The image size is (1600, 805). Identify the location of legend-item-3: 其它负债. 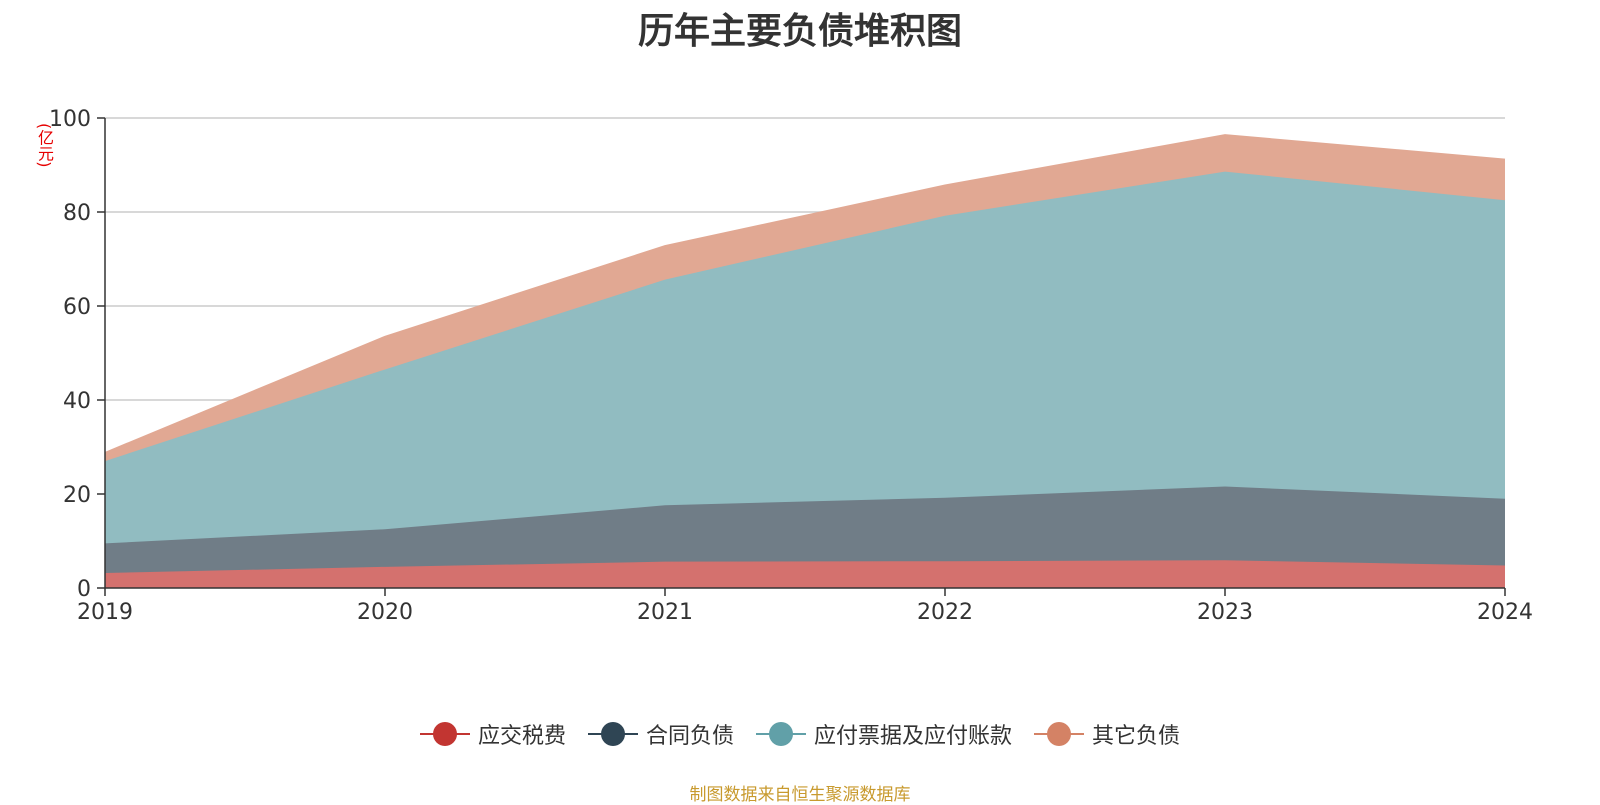
(1107, 734).